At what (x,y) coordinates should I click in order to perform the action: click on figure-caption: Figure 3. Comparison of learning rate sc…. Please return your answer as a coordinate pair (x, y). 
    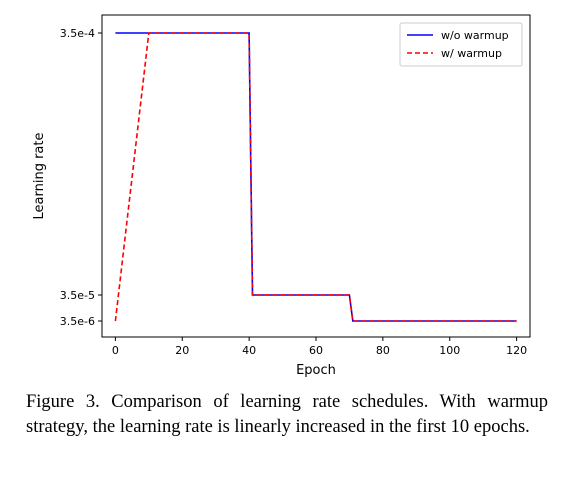
    Looking at the image, I should click on (287, 414).